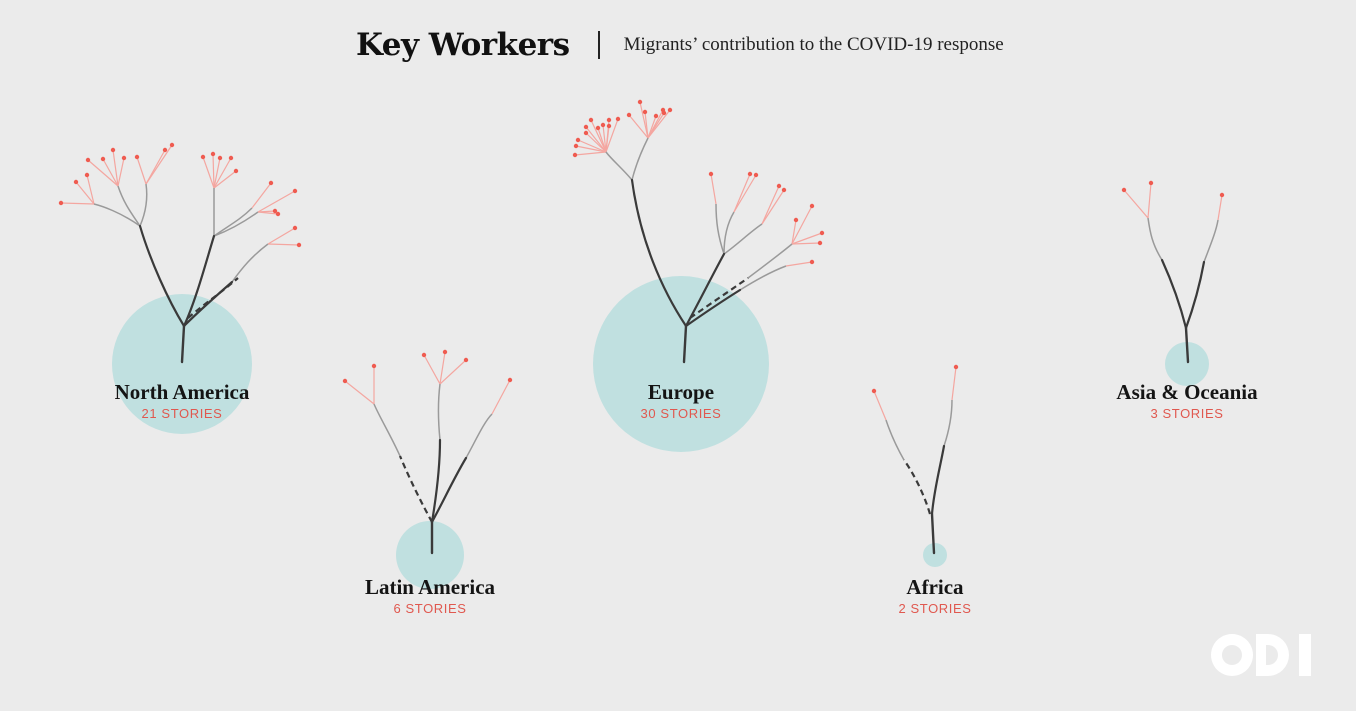 Image resolution: width=1356 pixels, height=711 pixels. What do you see at coordinates (895, 440) in the screenshot?
I see `branch` at bounding box center [895, 440].